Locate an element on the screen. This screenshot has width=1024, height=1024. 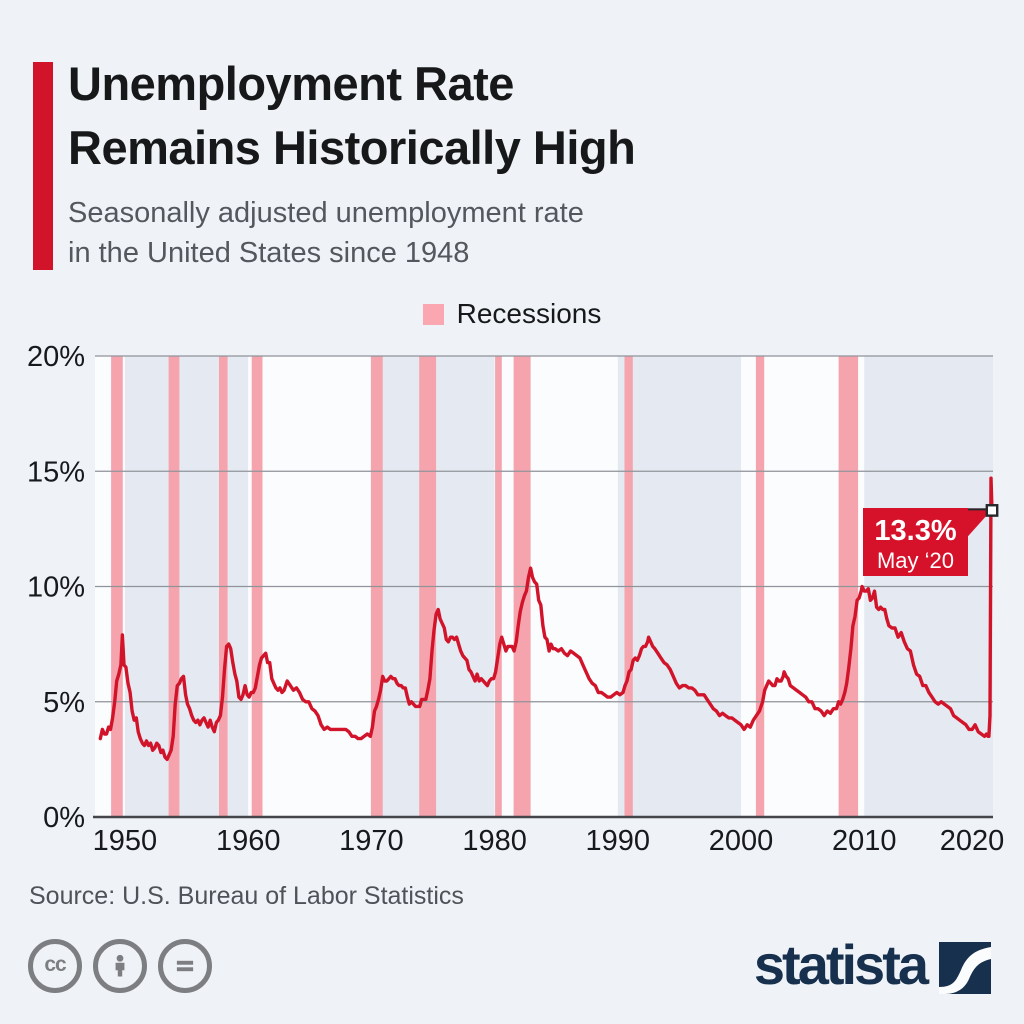
callout-pointer is located at coordinates (980, 523).